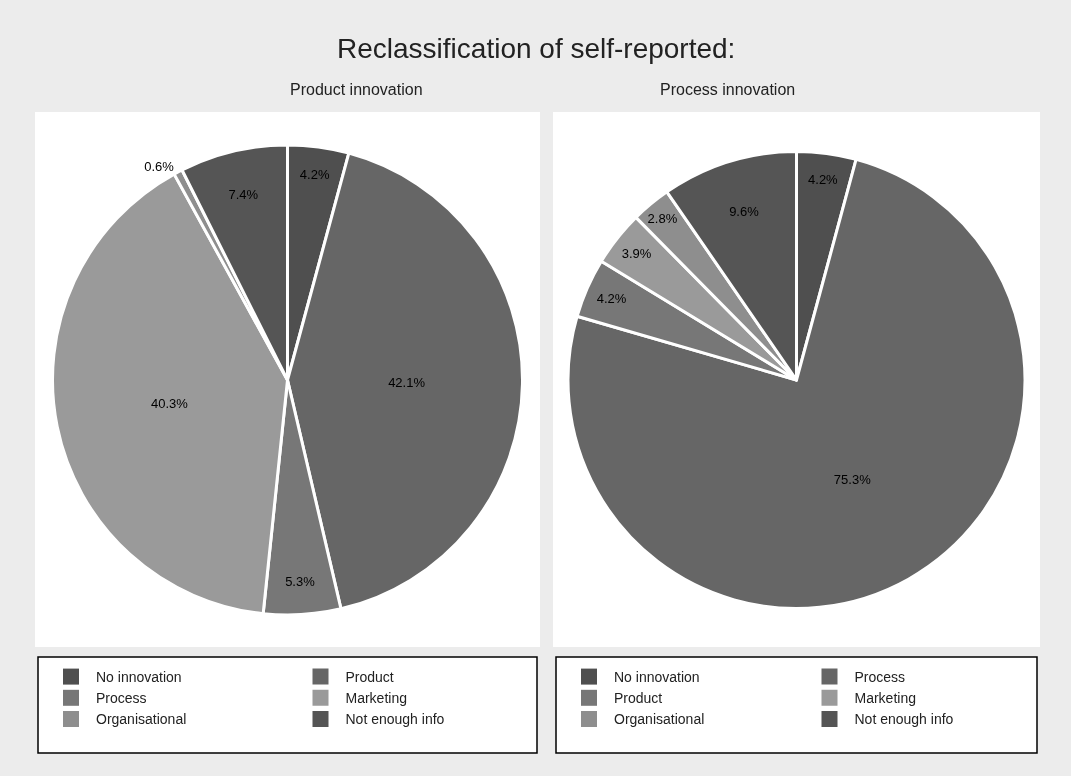 The image size is (1071, 776). Describe the element at coordinates (159, 166) in the screenshot. I see `data-label: 0.6%` at that location.